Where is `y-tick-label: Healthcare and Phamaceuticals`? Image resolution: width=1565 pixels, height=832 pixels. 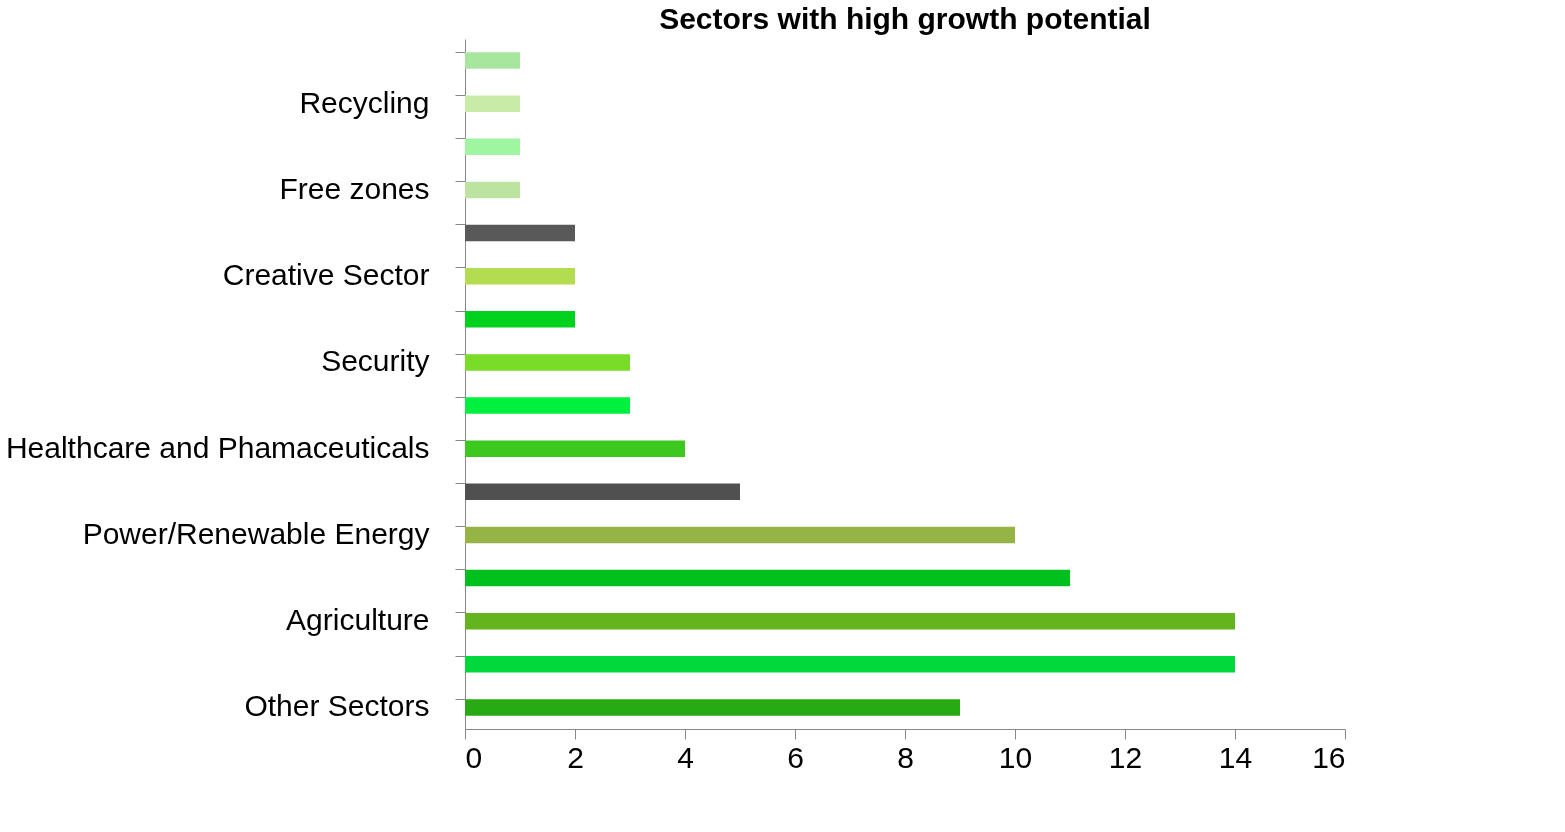
y-tick-label: Healthcare and Phamaceuticals is located at coordinates (217, 447).